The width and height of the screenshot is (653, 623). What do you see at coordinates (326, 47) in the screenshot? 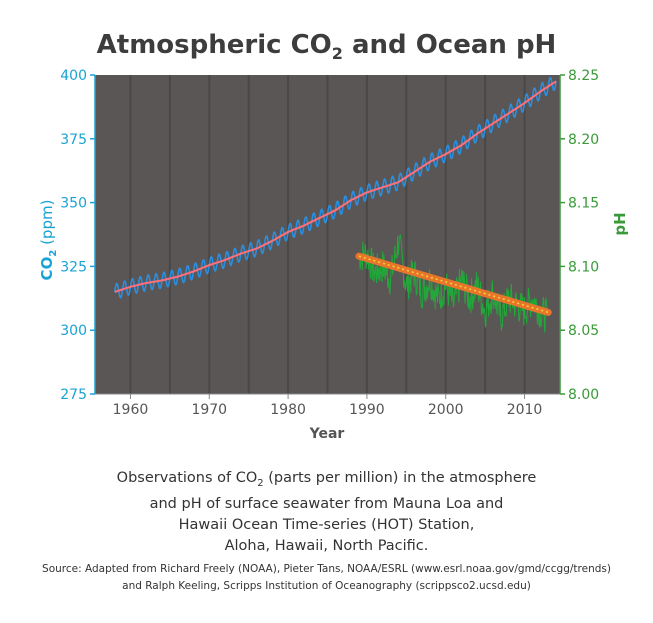
I see `page-title: Atmospheric CO2 and Ocean pH` at bounding box center [326, 47].